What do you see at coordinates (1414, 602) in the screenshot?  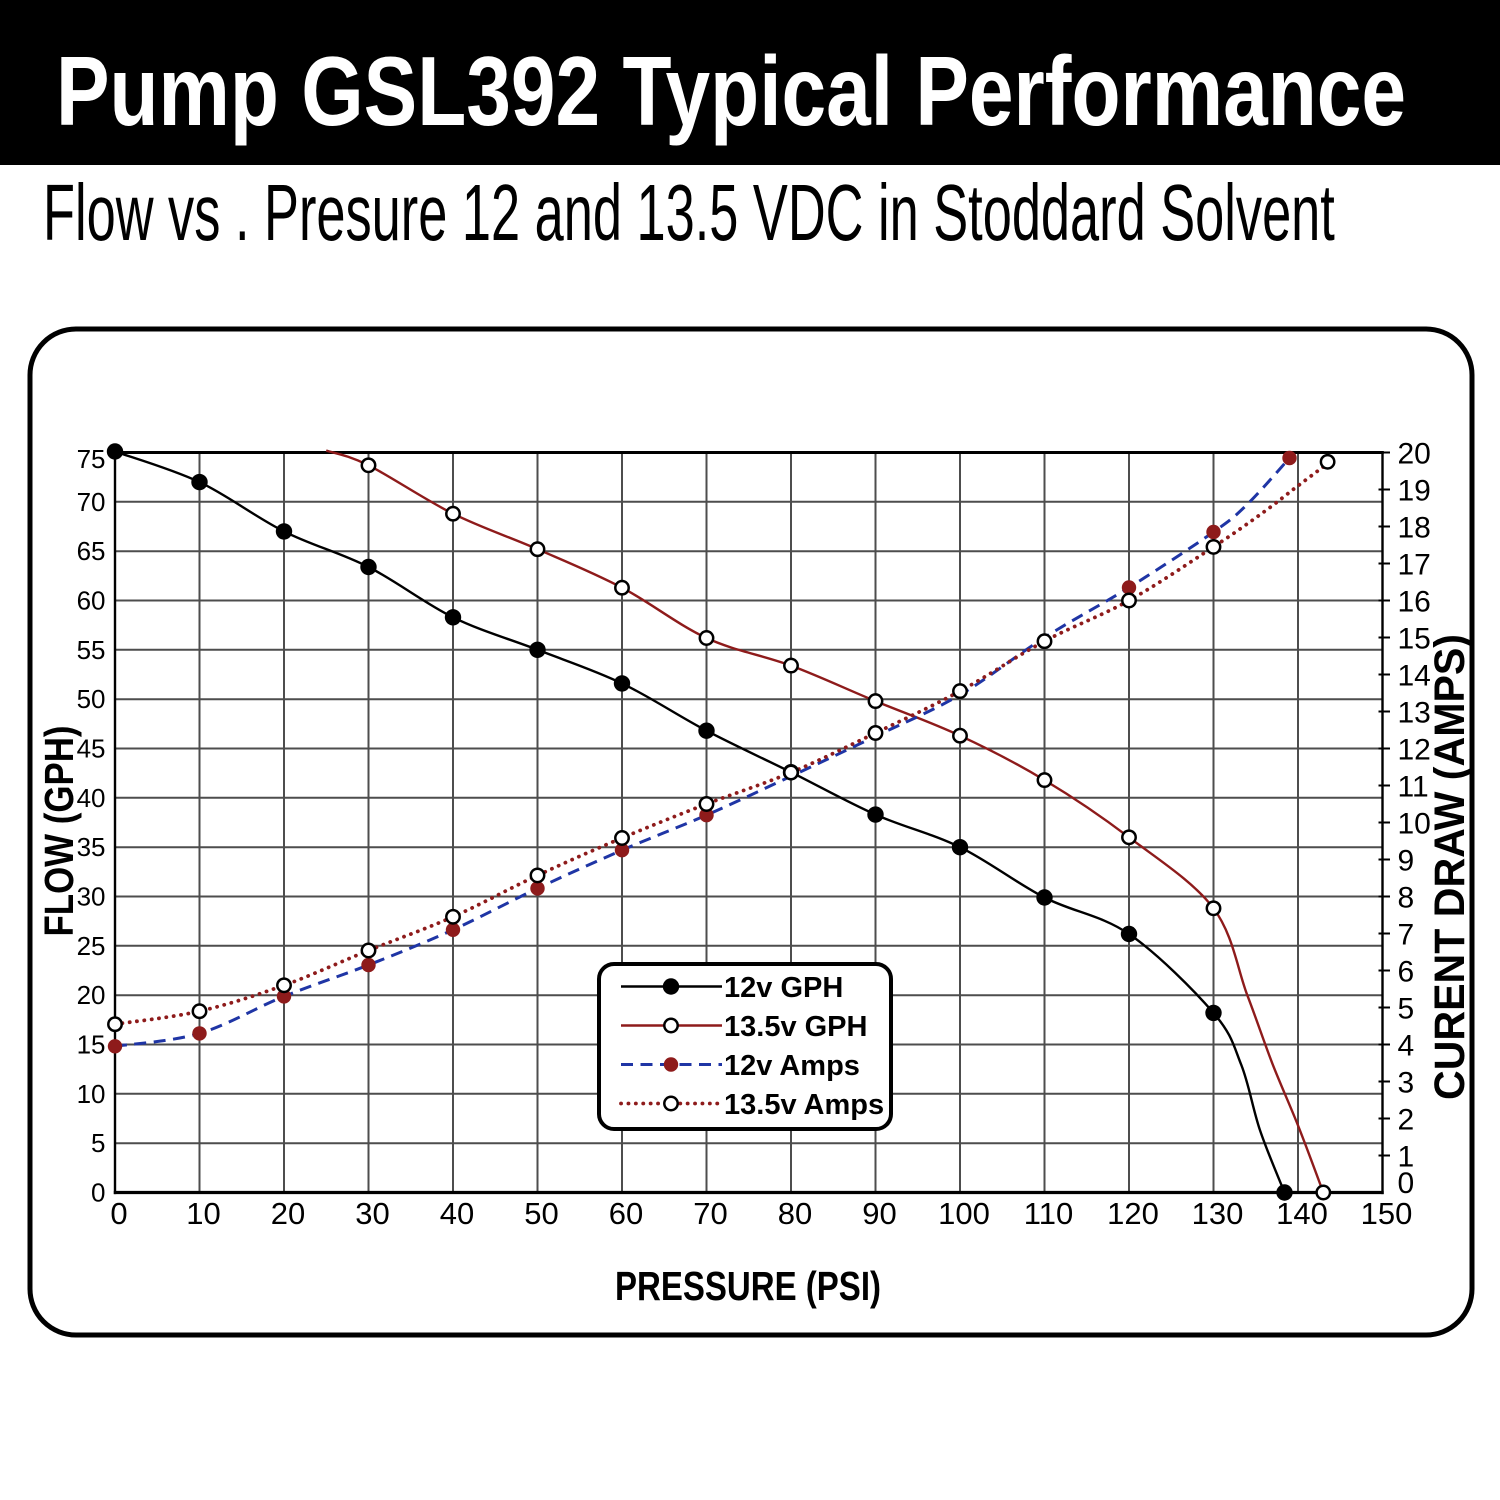 I see `svg-text: 16` at bounding box center [1414, 602].